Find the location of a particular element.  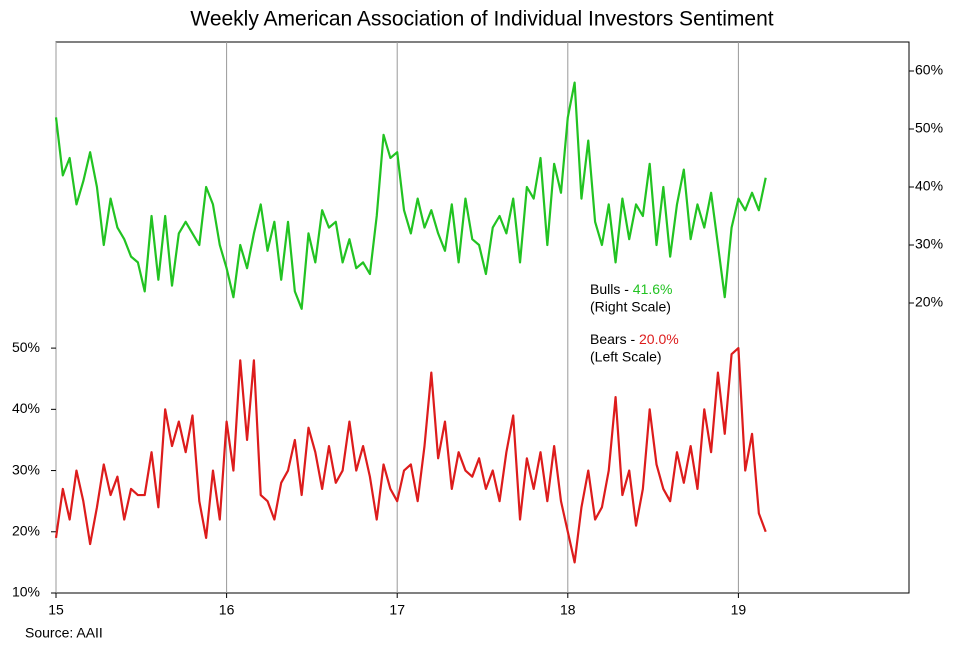

annotation-text: (Right Scale) is located at coordinates (630, 307).